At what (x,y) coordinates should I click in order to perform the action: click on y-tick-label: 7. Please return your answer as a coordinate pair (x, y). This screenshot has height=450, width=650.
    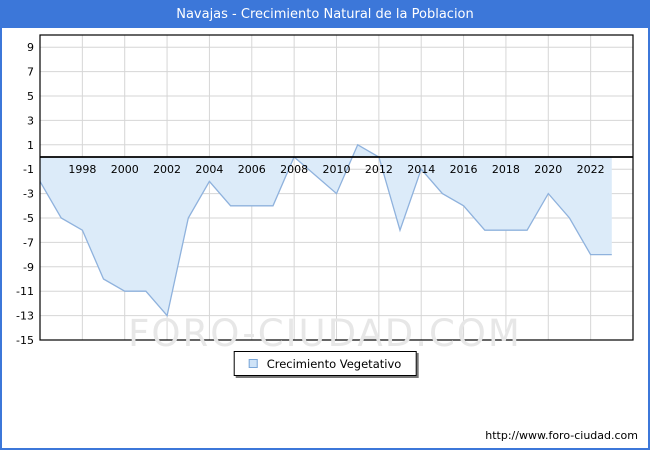
    Looking at the image, I should click on (30, 72).